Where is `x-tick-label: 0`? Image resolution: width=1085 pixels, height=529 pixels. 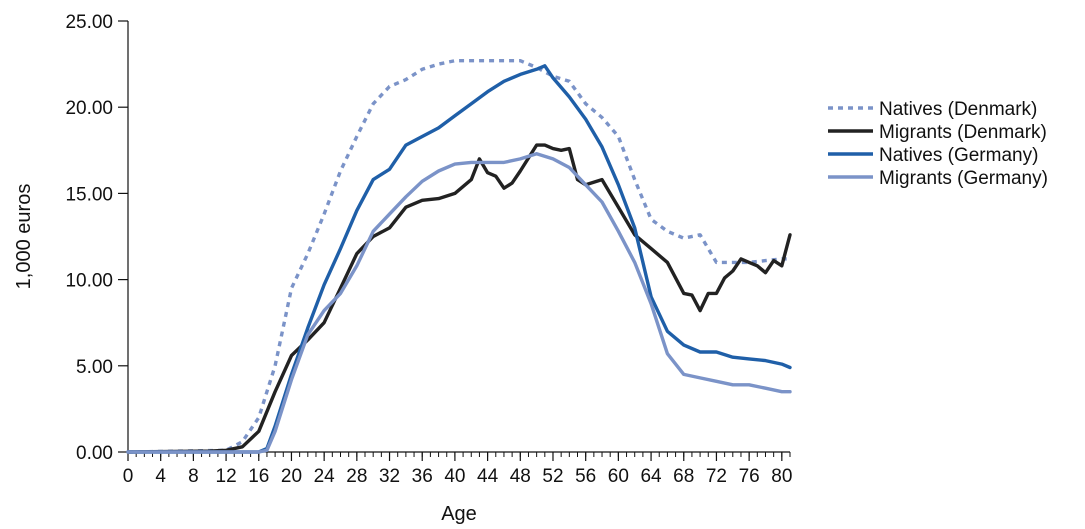
x-tick-label: 0 is located at coordinates (128, 476).